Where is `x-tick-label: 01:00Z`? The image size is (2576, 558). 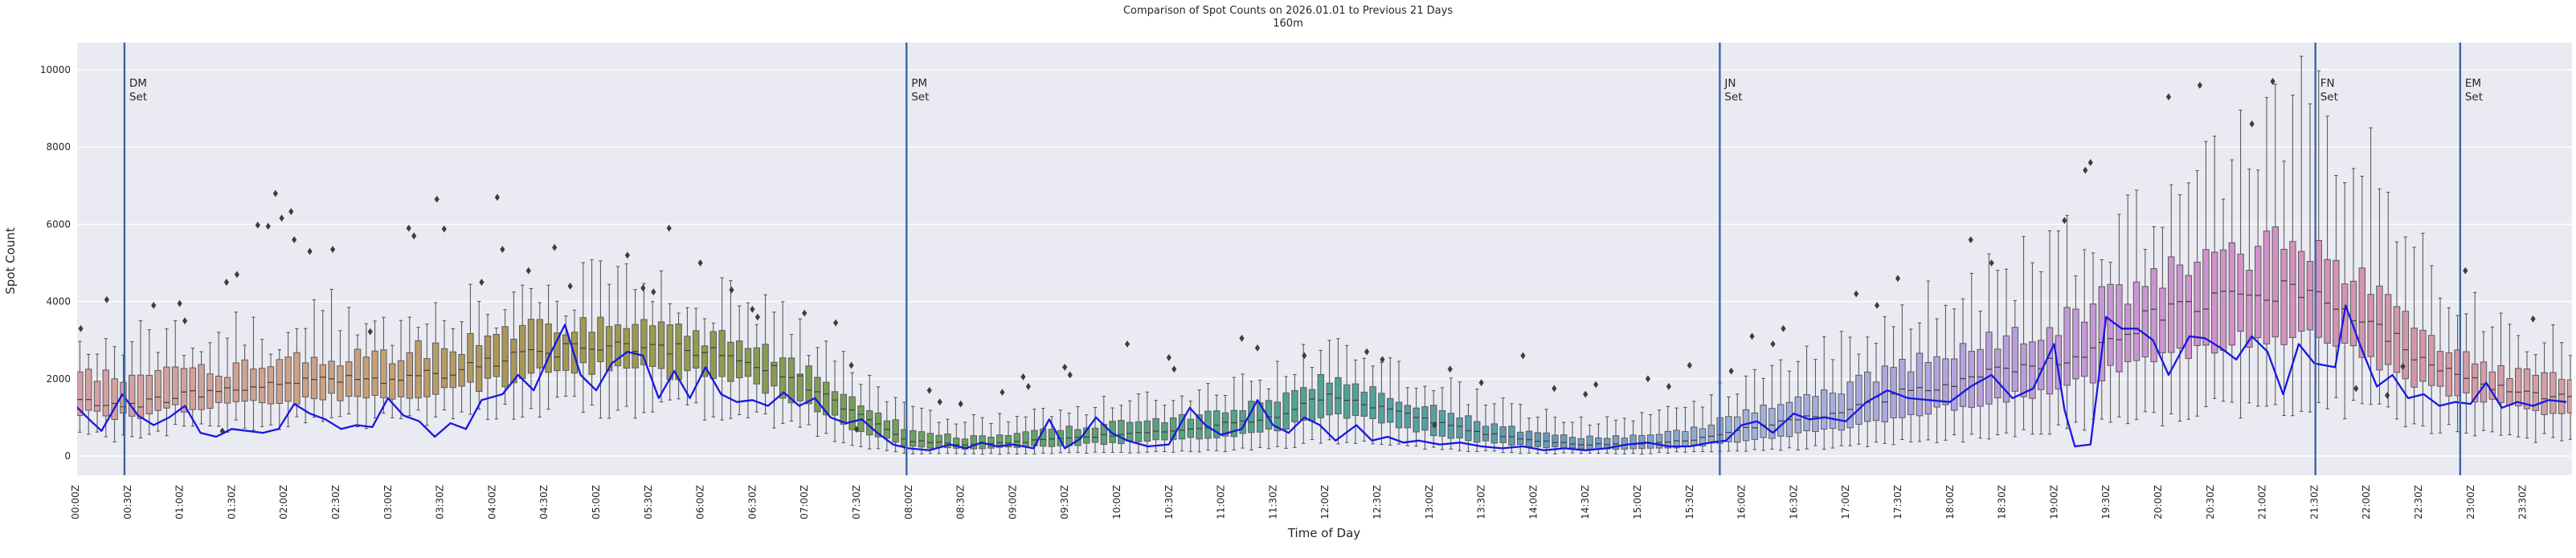 x-tick-label: 01:00Z is located at coordinates (180, 502).